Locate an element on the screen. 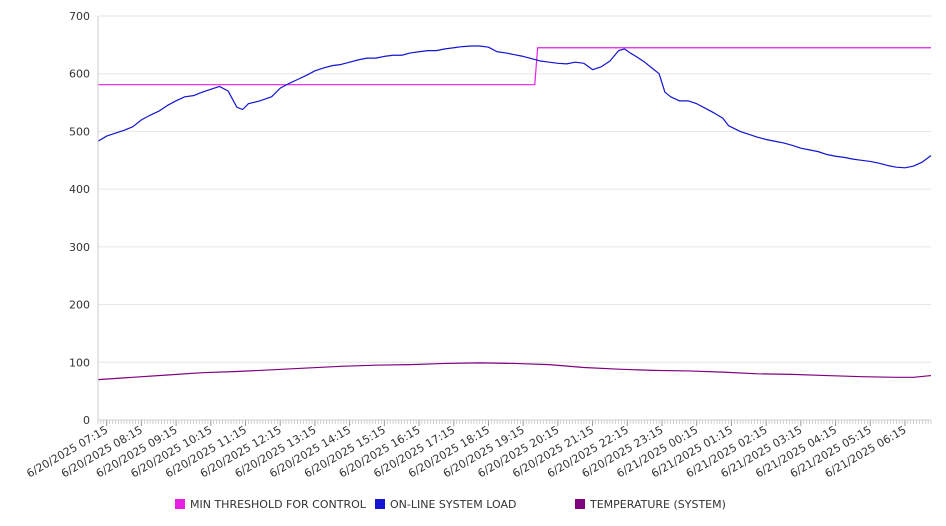  legend-item-system-load: ON-LINE SYSTEM LOAD is located at coordinates (445, 504).